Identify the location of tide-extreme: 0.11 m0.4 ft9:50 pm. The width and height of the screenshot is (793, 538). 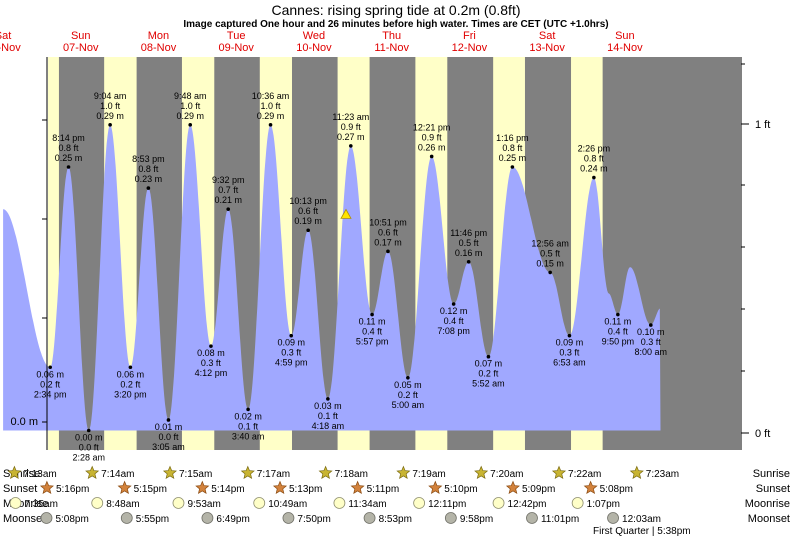
(618, 329).